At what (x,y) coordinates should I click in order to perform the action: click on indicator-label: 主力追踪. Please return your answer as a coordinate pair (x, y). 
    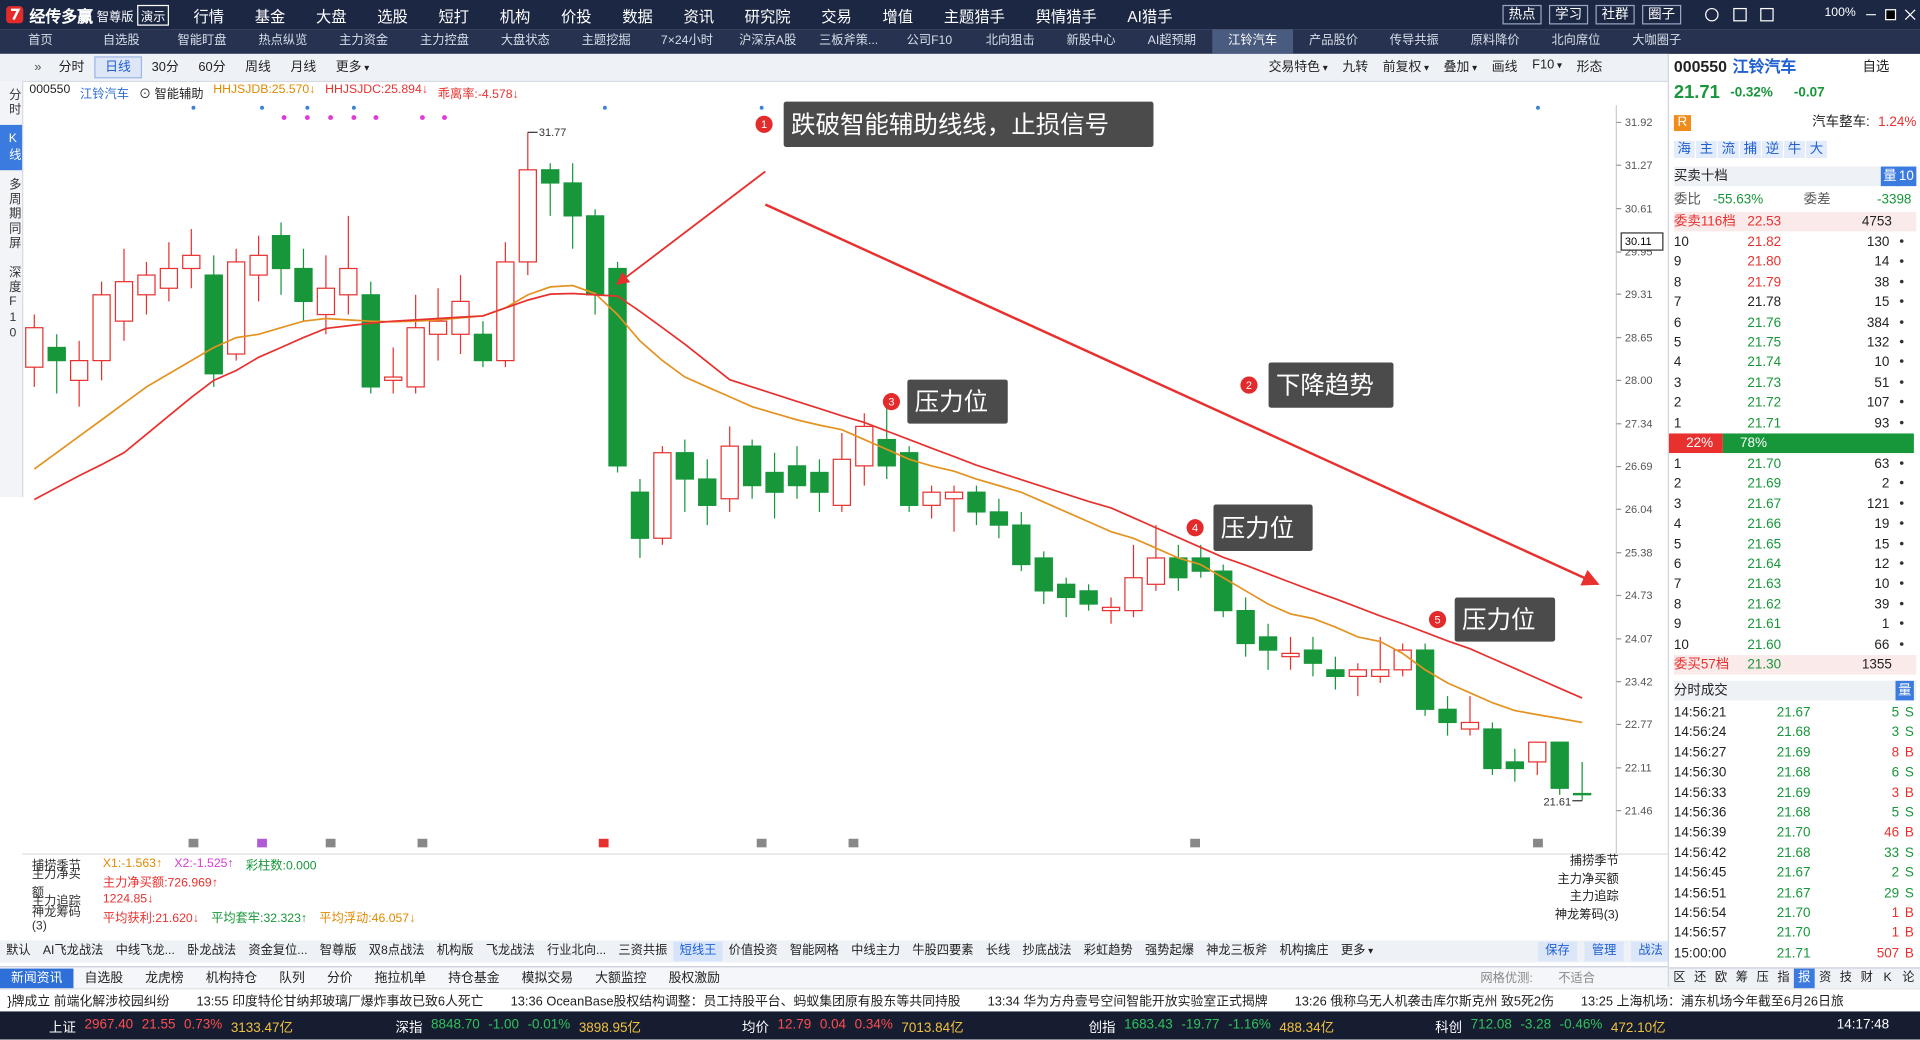
    Looking at the image, I should click on (1594, 897).